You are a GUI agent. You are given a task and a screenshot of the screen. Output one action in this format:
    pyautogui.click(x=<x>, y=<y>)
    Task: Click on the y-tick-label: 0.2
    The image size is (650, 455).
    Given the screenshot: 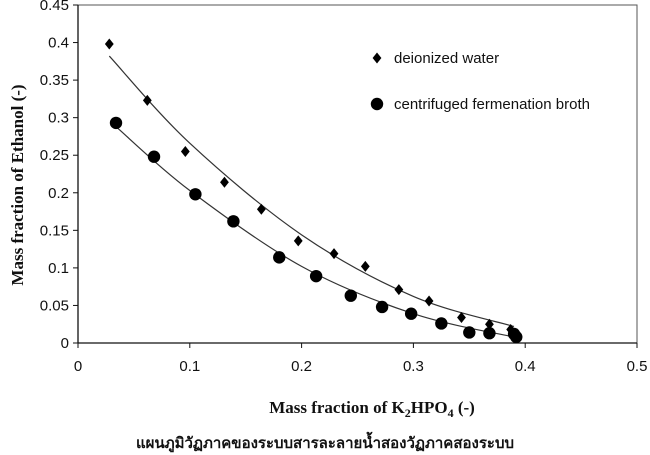 What is the action you would take?
    pyautogui.click(x=58, y=193)
    